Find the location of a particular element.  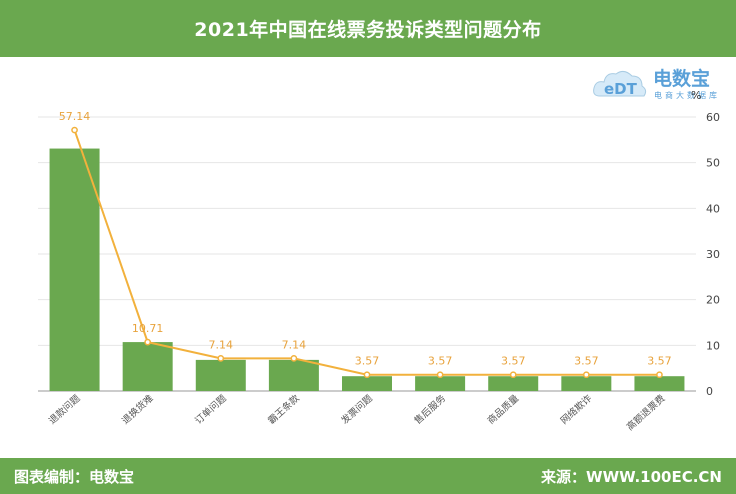

data-label: 10.71 is located at coordinates (148, 328).